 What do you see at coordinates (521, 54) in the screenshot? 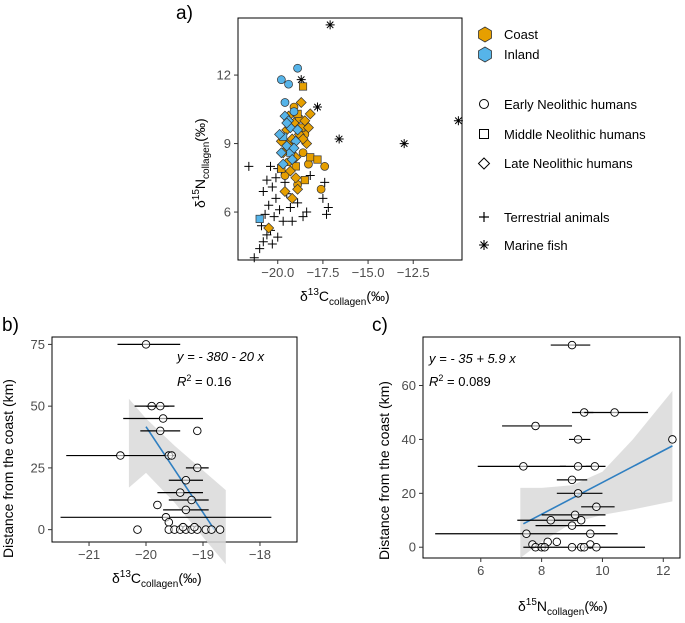
I see `legend-inland: Inland` at bounding box center [521, 54].